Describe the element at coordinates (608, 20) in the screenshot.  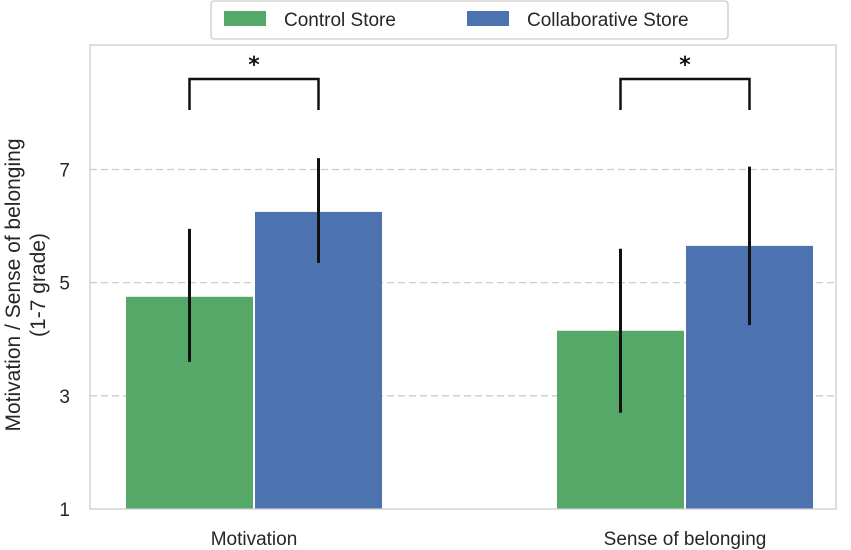
I see `legend-label-collaborative-store: Collaborative Store` at that location.